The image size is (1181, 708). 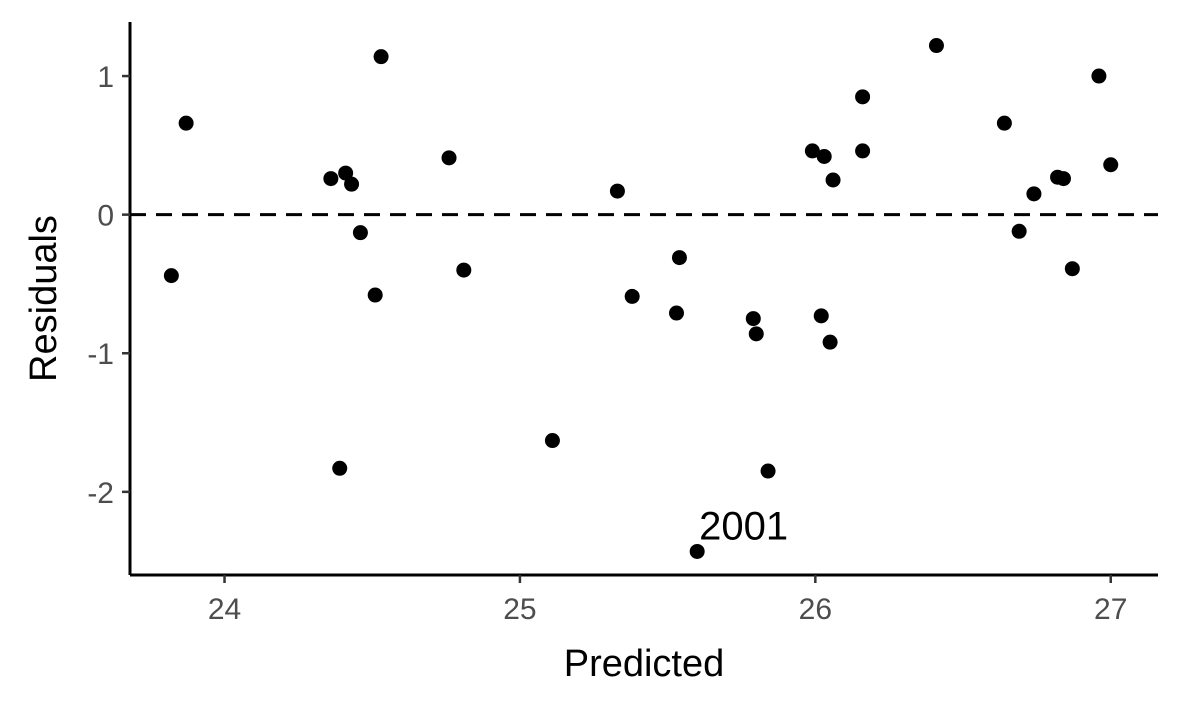 What do you see at coordinates (100, 493) in the screenshot?
I see `y-tick-label: -2` at bounding box center [100, 493].